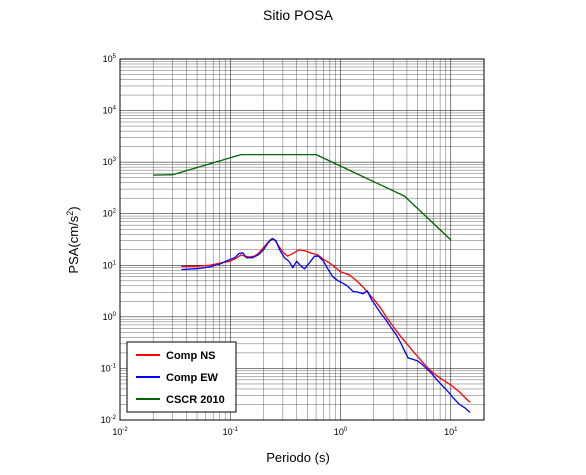  Describe the element at coordinates (70, 213) in the screenshot. I see `y-axis-label-exp: 2` at that location.